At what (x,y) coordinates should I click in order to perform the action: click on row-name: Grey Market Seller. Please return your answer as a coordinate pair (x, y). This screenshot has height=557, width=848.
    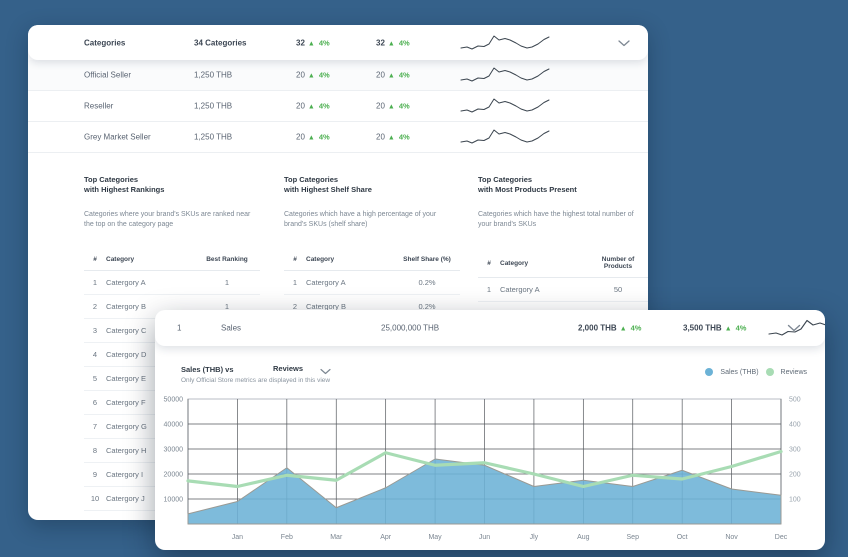
    Looking at the image, I should click on (117, 137).